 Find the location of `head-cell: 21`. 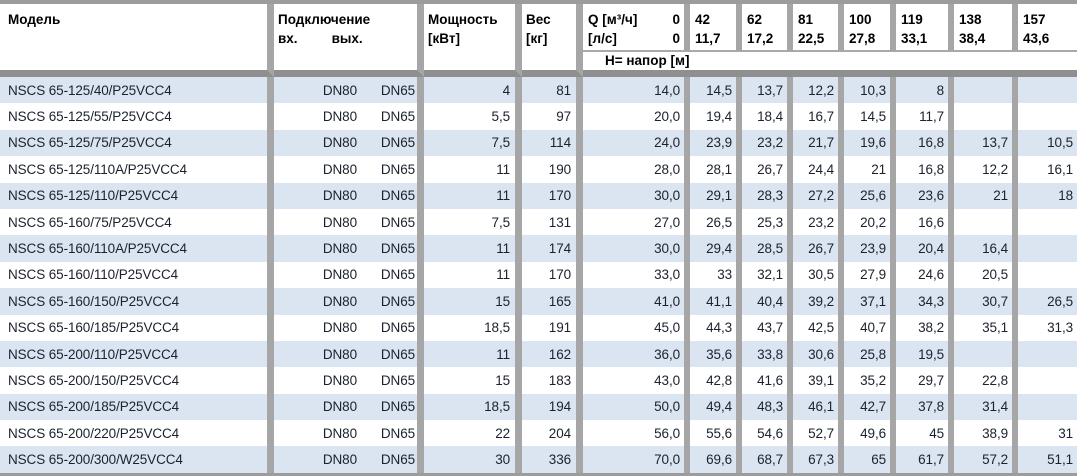

head-cell: 21 is located at coordinates (986, 195).